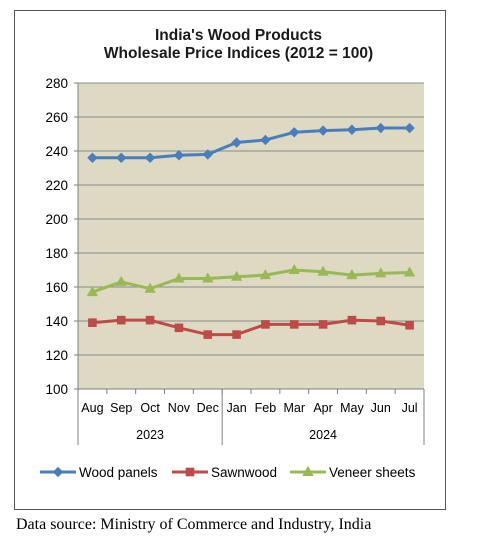 Image resolution: width=477 pixels, height=539 pixels. What do you see at coordinates (265, 324) in the screenshot?
I see `point-sawnwood-feb` at bounding box center [265, 324].